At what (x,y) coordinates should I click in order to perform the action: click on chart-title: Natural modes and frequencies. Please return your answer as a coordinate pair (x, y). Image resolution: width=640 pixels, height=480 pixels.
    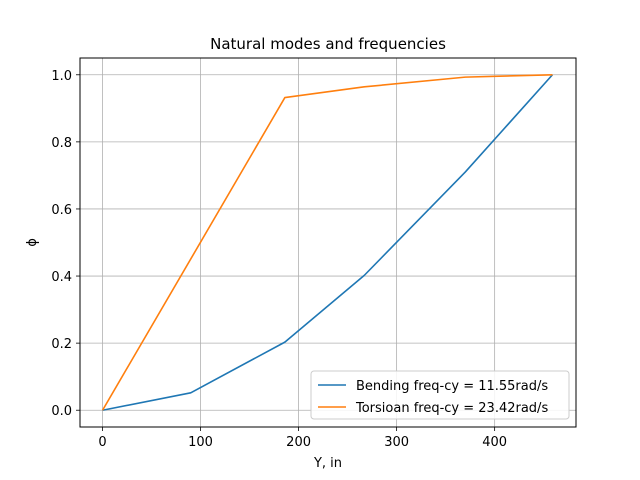
    Looking at the image, I should click on (328, 44).